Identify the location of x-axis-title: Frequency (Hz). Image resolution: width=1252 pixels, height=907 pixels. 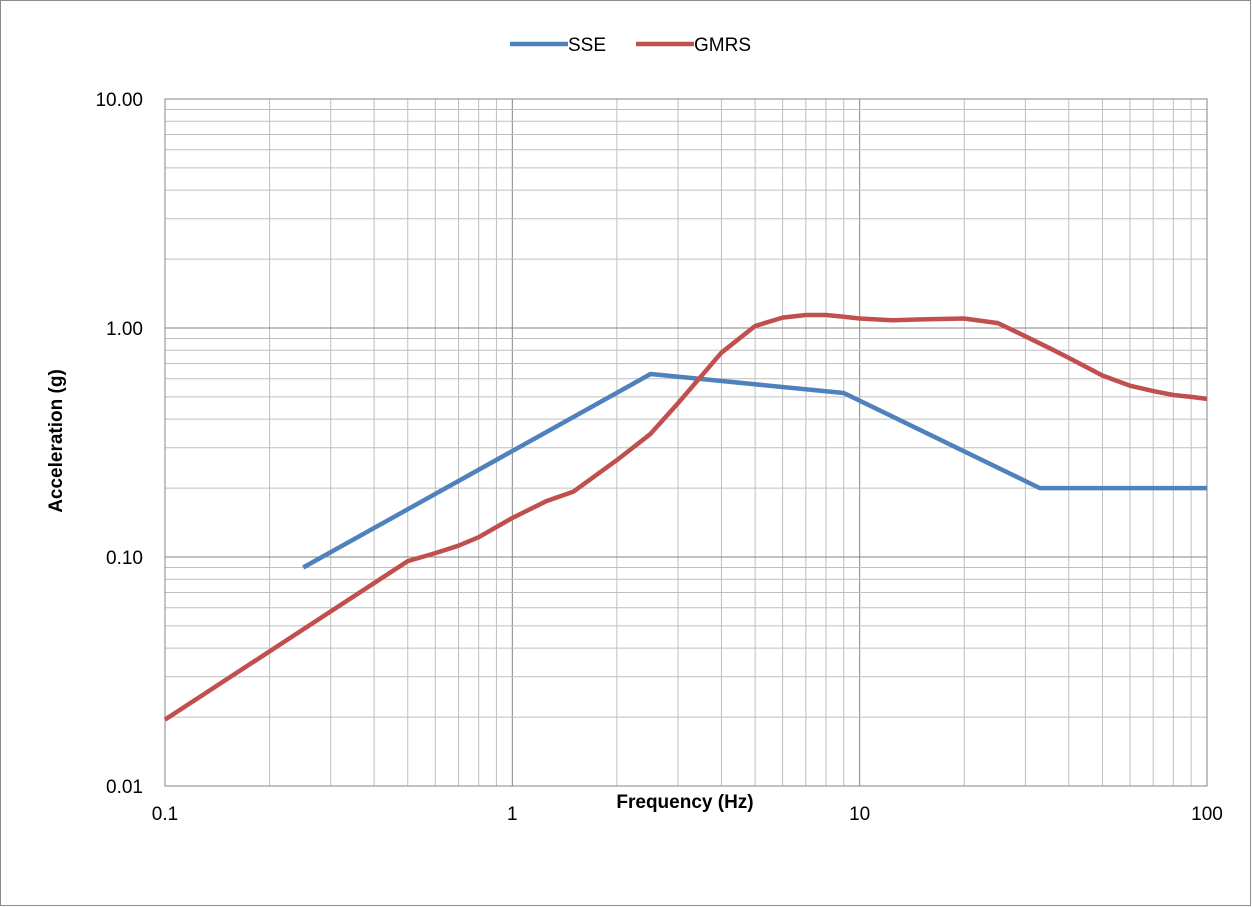
(684, 802).